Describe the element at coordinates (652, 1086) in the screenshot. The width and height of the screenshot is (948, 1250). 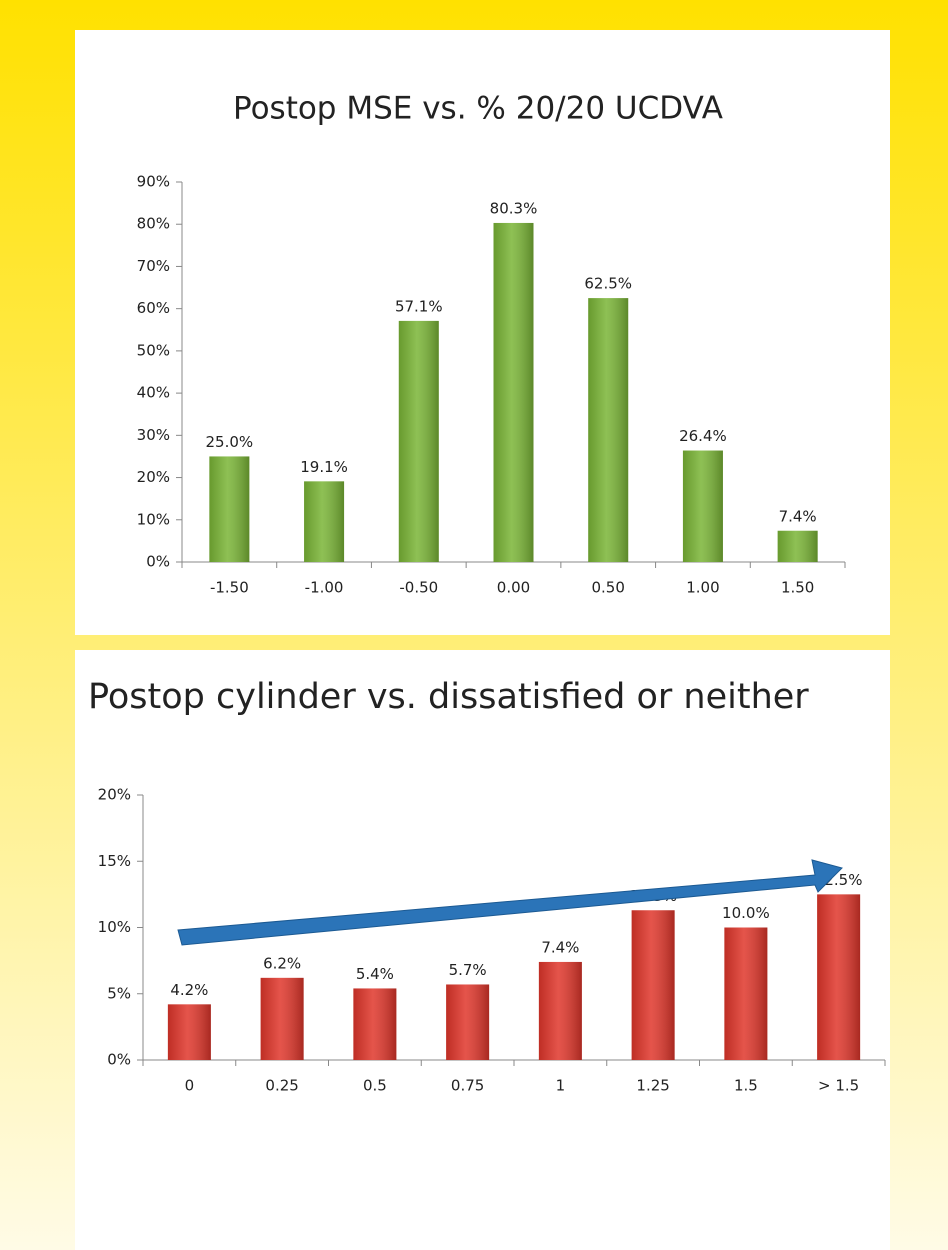
I see `x-tick-label: 1.25` at that location.